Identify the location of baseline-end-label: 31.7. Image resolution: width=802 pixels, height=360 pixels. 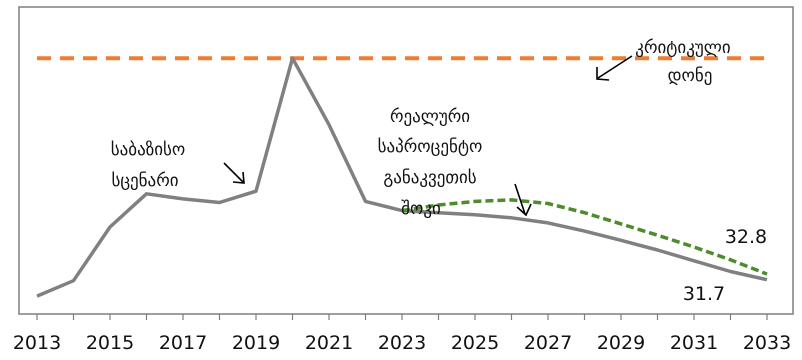
(704, 294).